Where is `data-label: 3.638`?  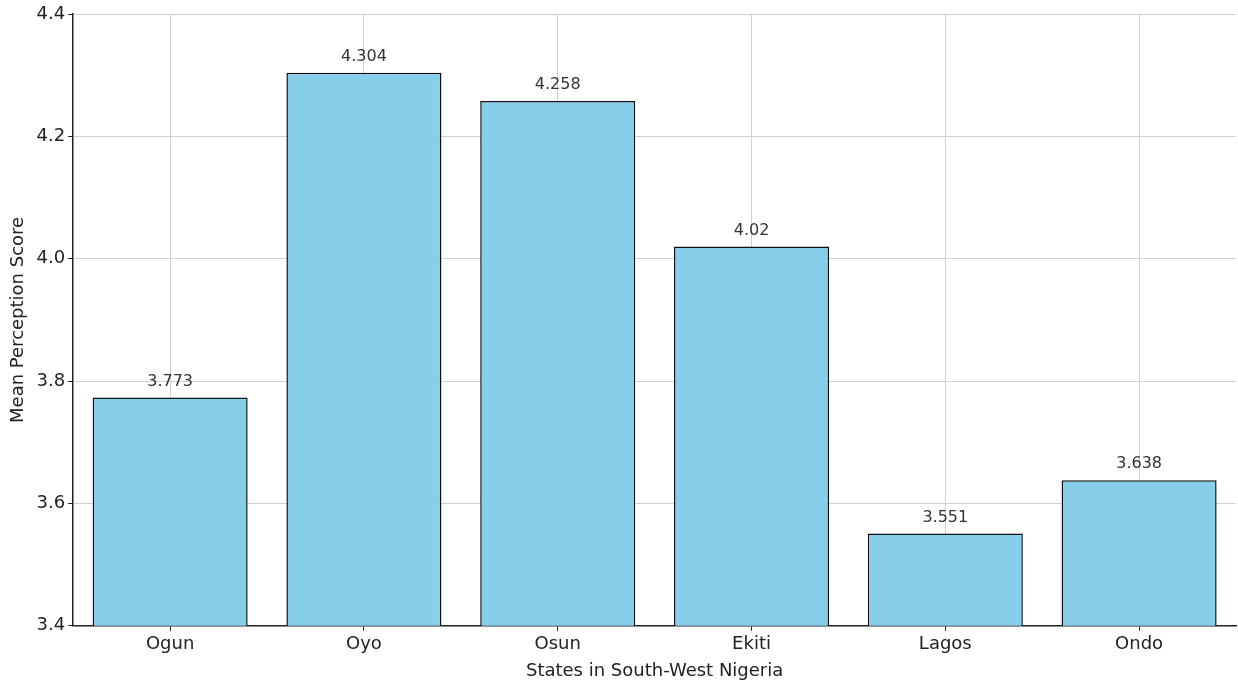 data-label: 3.638 is located at coordinates (1139, 463).